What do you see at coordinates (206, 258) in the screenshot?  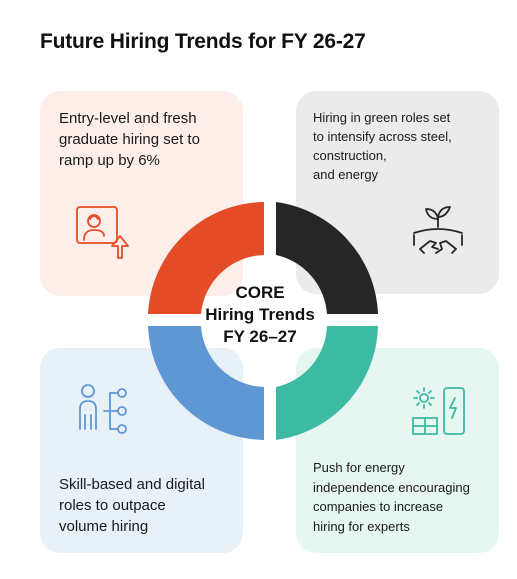 I see `ring-segment-top-left` at bounding box center [206, 258].